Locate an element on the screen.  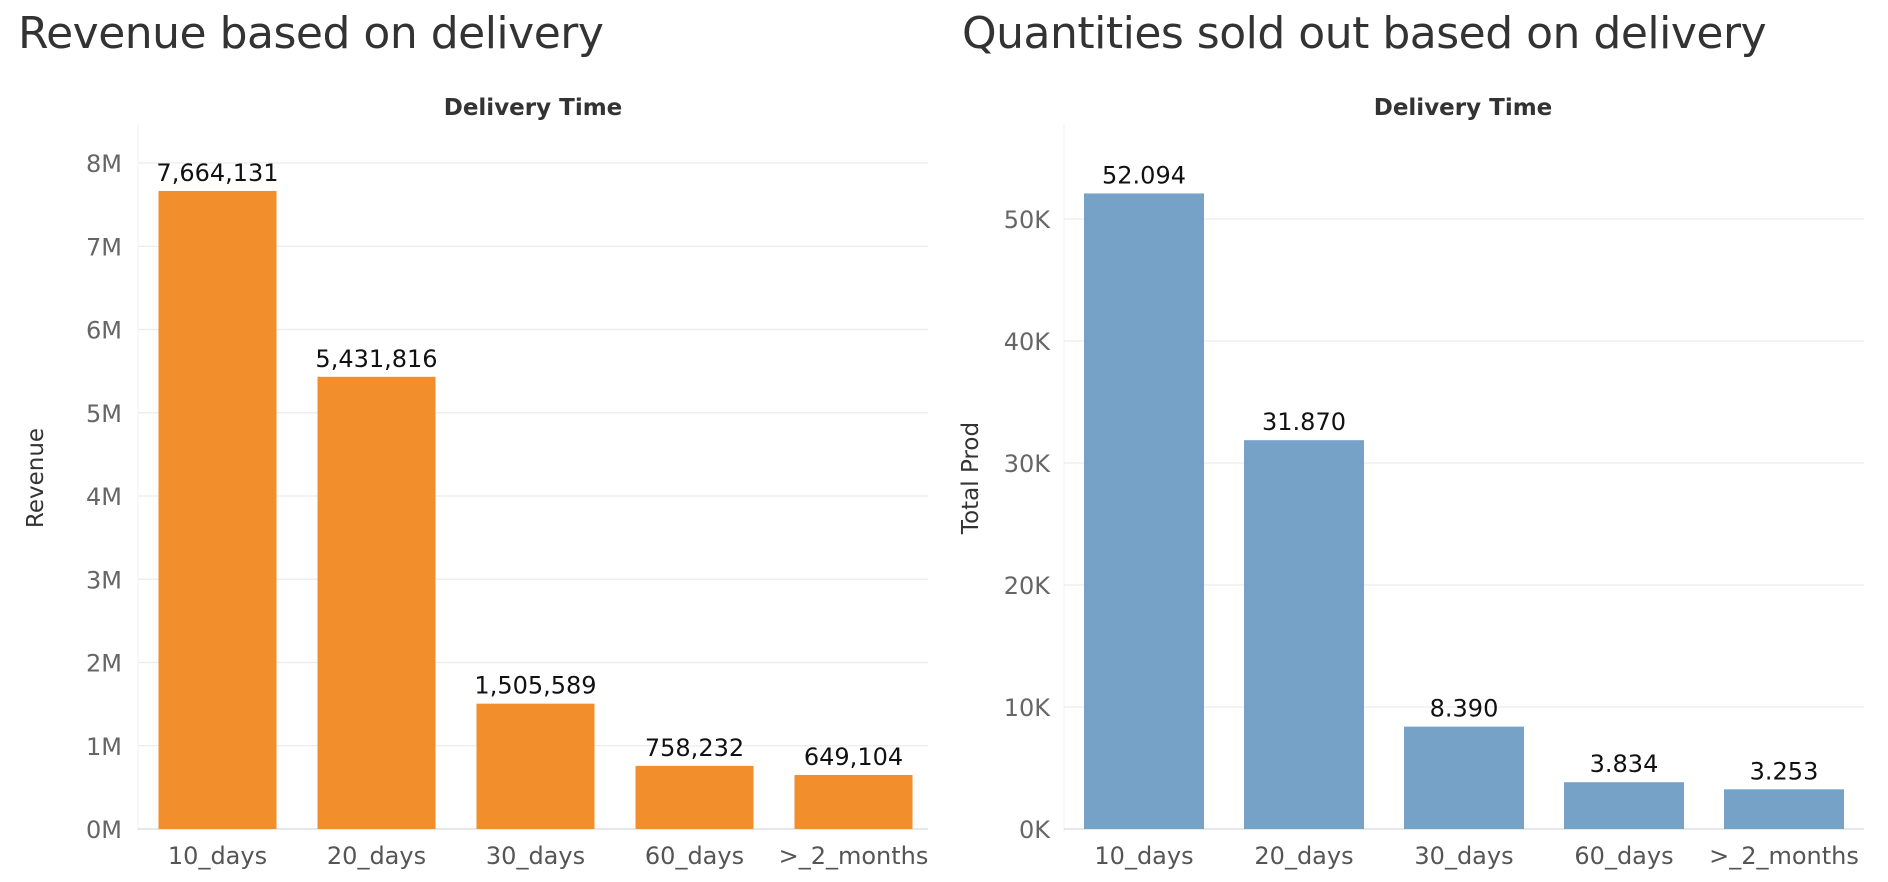
data-label: 7,664,131 is located at coordinates (217, 173).